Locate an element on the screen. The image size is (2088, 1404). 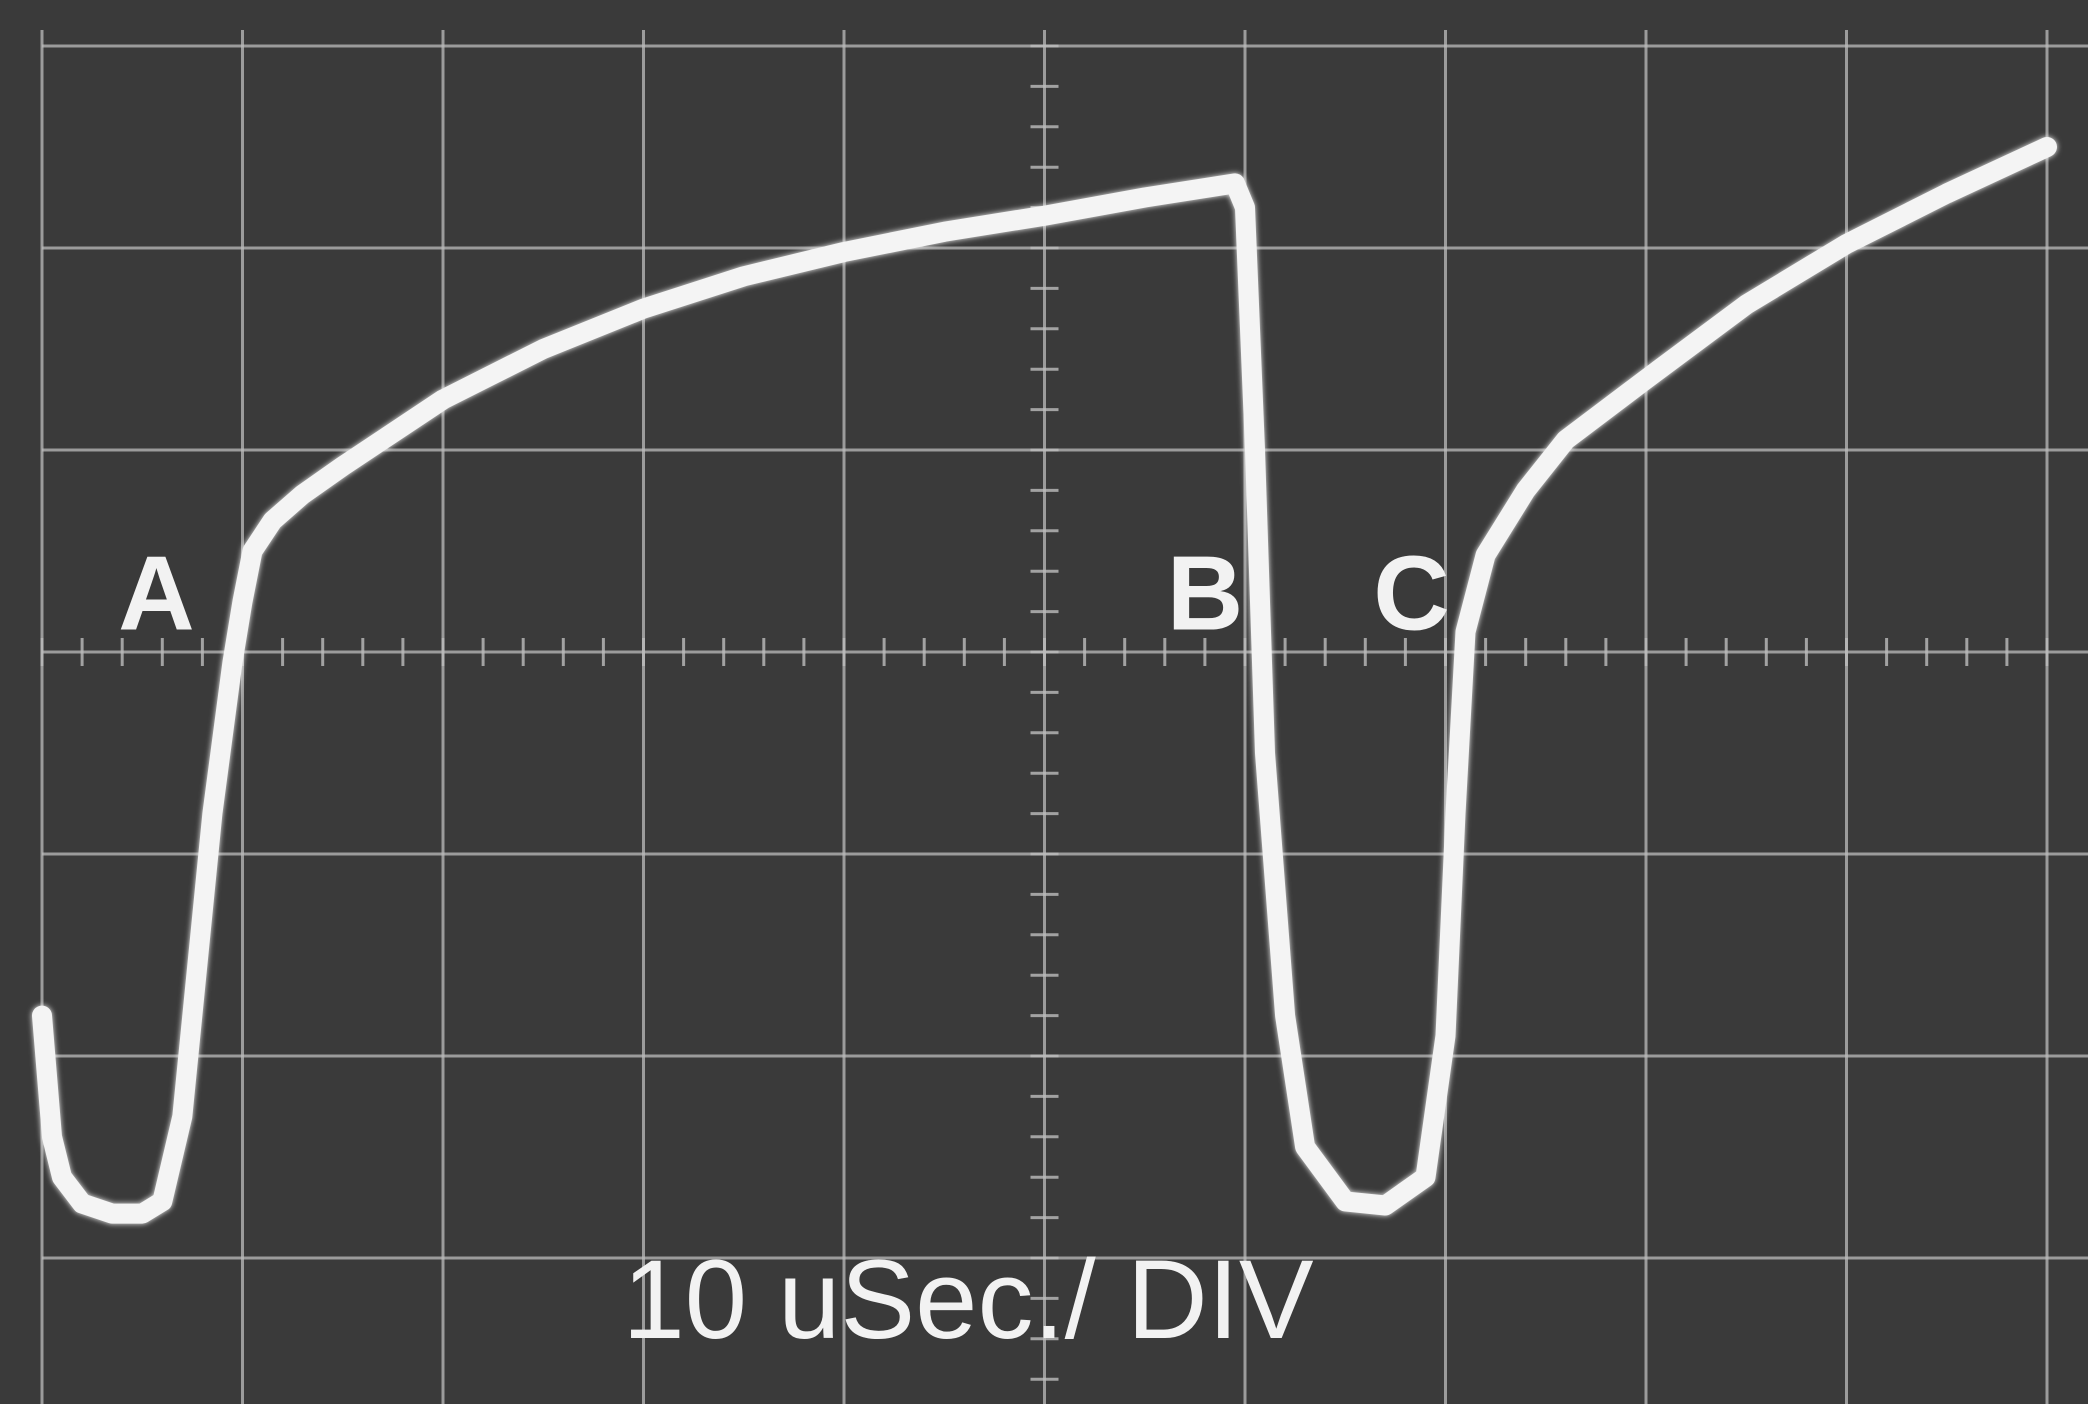
point-label-a: A is located at coordinates (156, 593).